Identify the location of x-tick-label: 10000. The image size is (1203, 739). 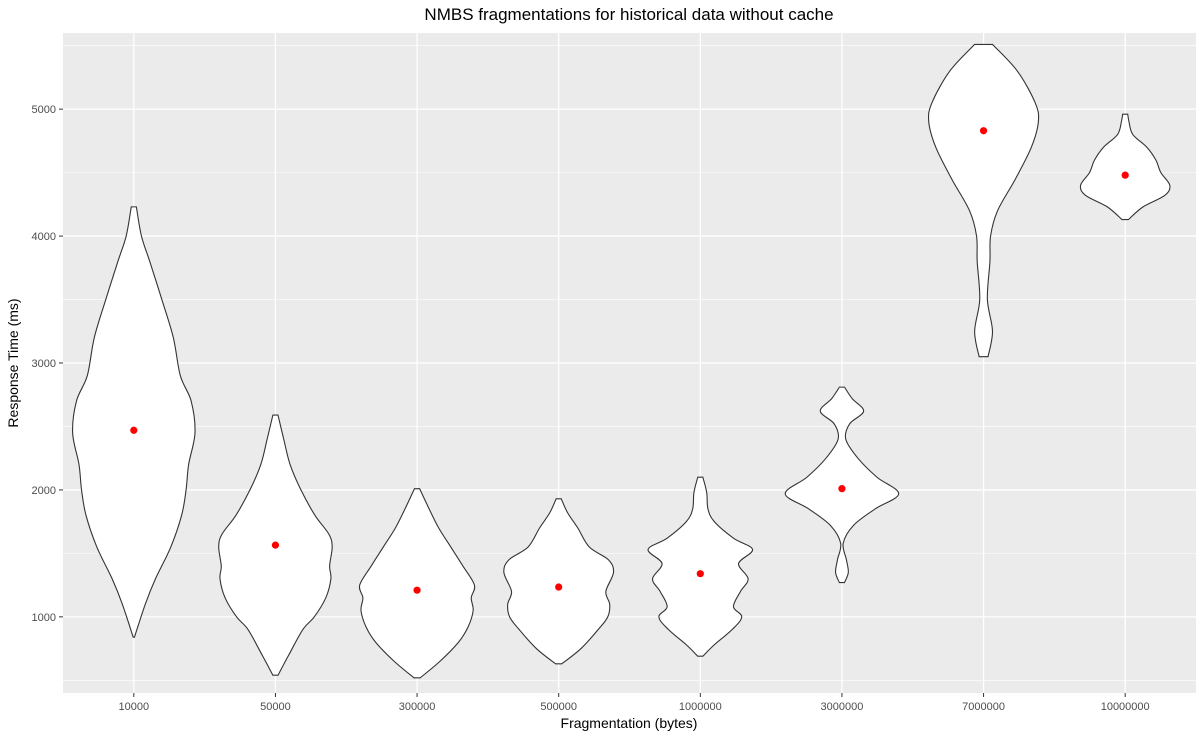
(134, 707).